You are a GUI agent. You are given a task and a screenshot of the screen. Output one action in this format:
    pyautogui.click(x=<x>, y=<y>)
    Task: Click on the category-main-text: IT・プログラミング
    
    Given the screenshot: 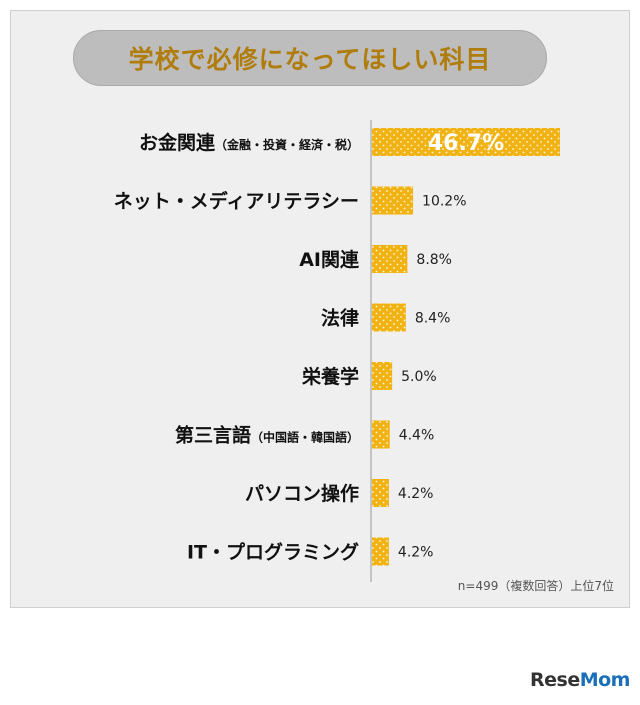 What is the action you would take?
    pyautogui.click(x=273, y=552)
    